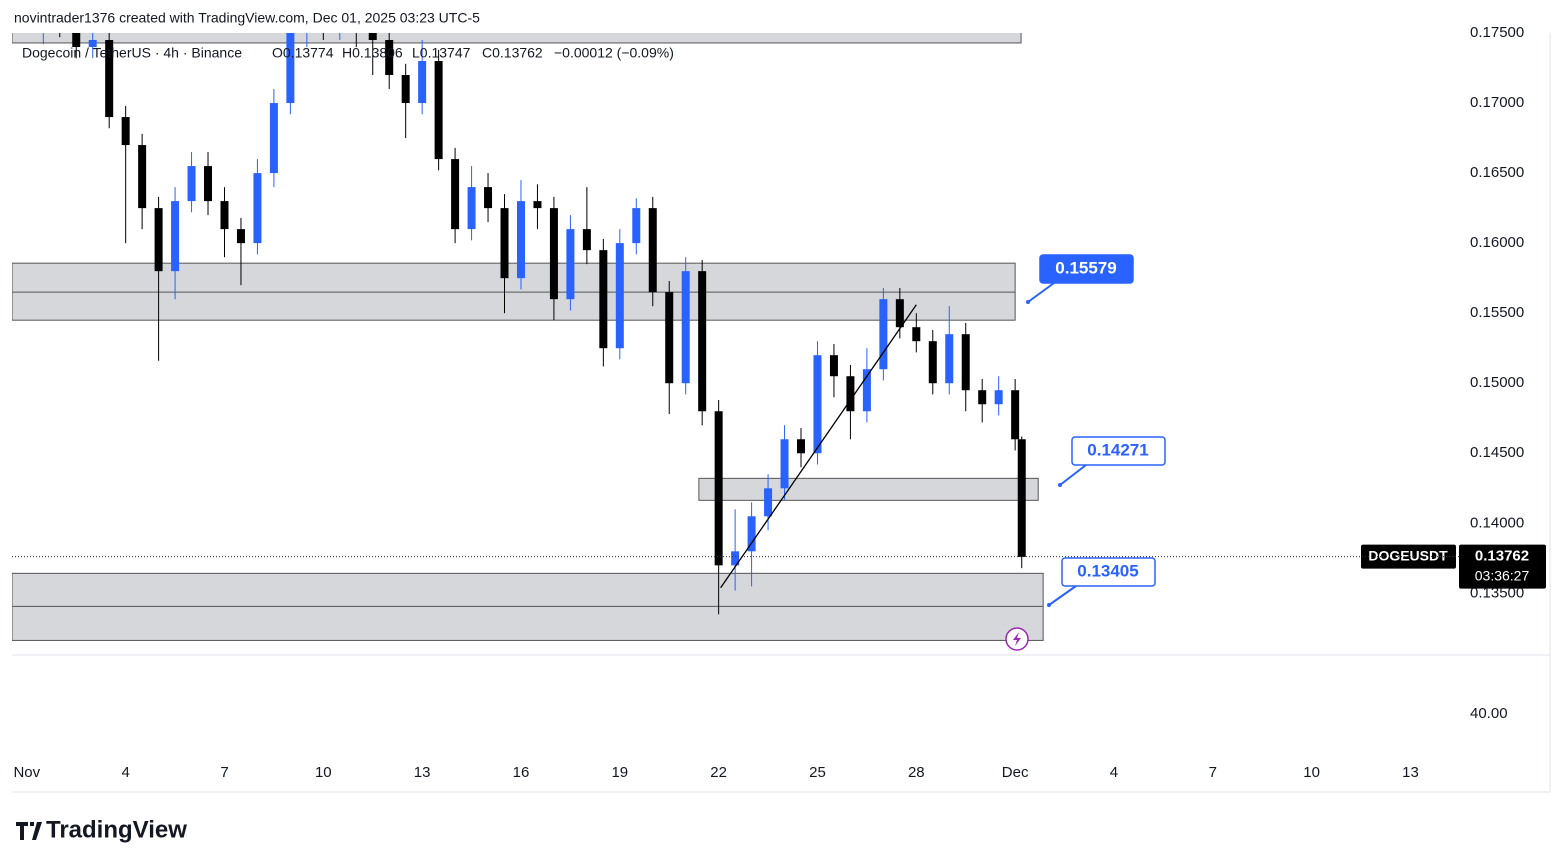 The height and width of the screenshot is (868, 1563). What do you see at coordinates (1502, 575) in the screenshot?
I see `countdown-label: 03:36:27` at bounding box center [1502, 575].